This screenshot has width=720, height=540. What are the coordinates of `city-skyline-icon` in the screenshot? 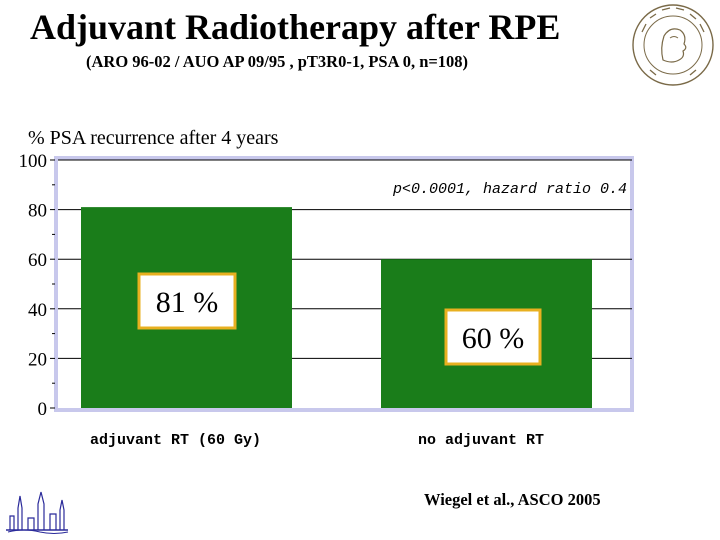 It's located at (37, 512).